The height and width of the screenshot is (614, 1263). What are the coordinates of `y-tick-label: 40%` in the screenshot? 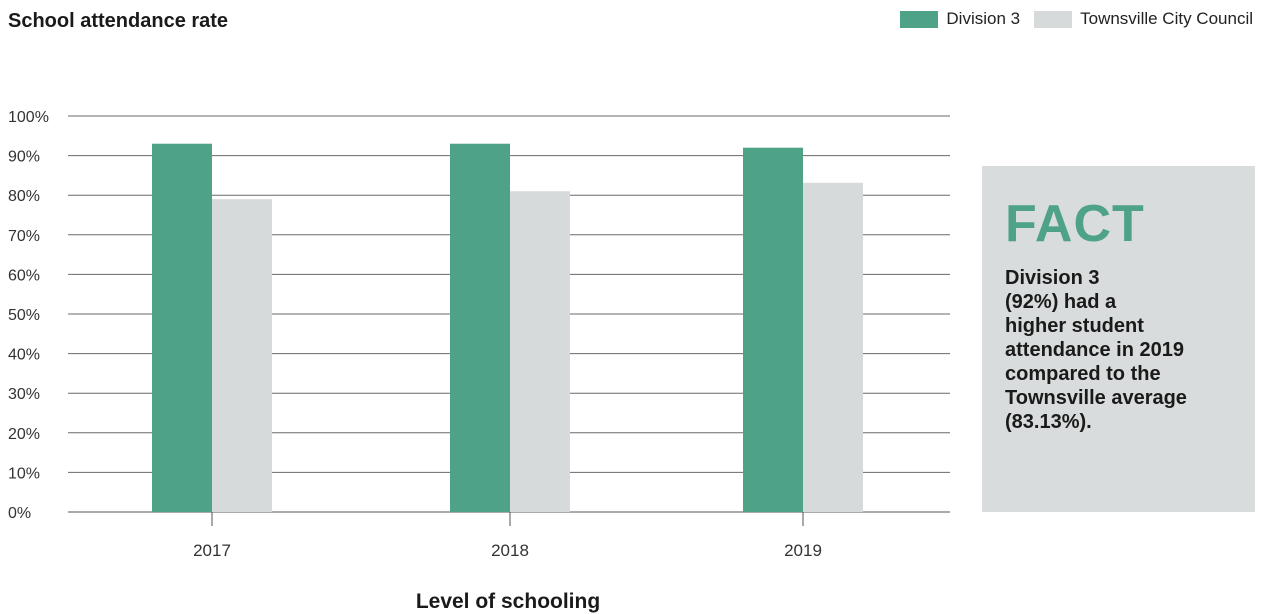 It's located at (24, 355).